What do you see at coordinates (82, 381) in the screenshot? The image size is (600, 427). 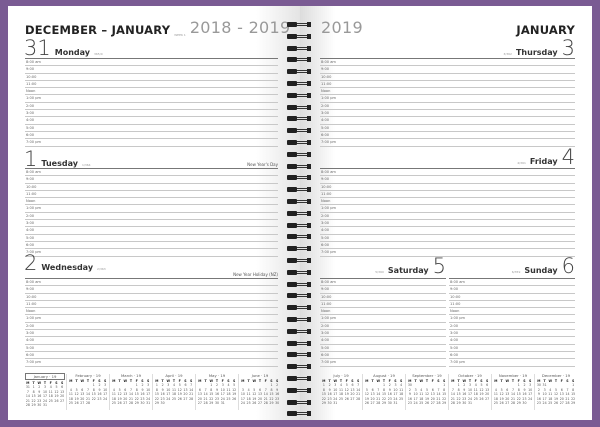 I see `weekday-label: W` at bounding box center [82, 381].